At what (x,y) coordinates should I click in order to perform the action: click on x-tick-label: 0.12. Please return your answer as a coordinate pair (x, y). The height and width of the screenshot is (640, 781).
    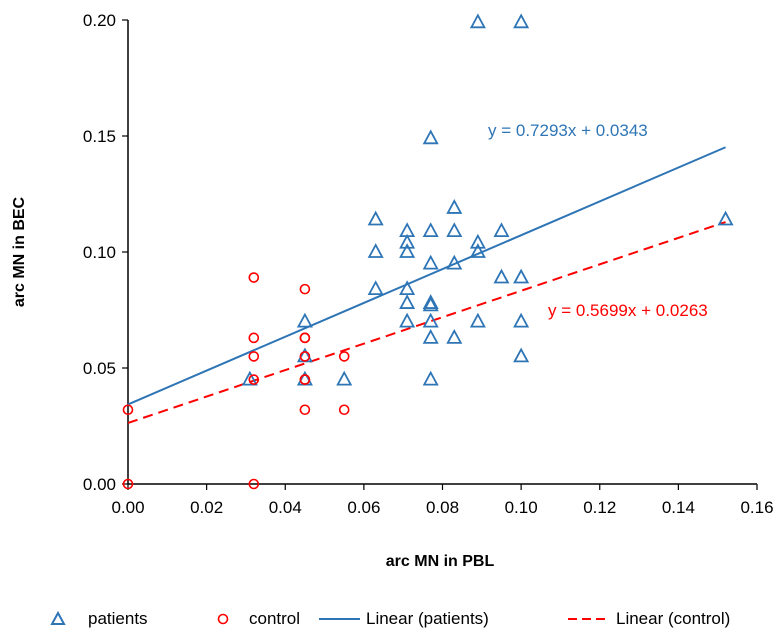
    Looking at the image, I should click on (599, 507).